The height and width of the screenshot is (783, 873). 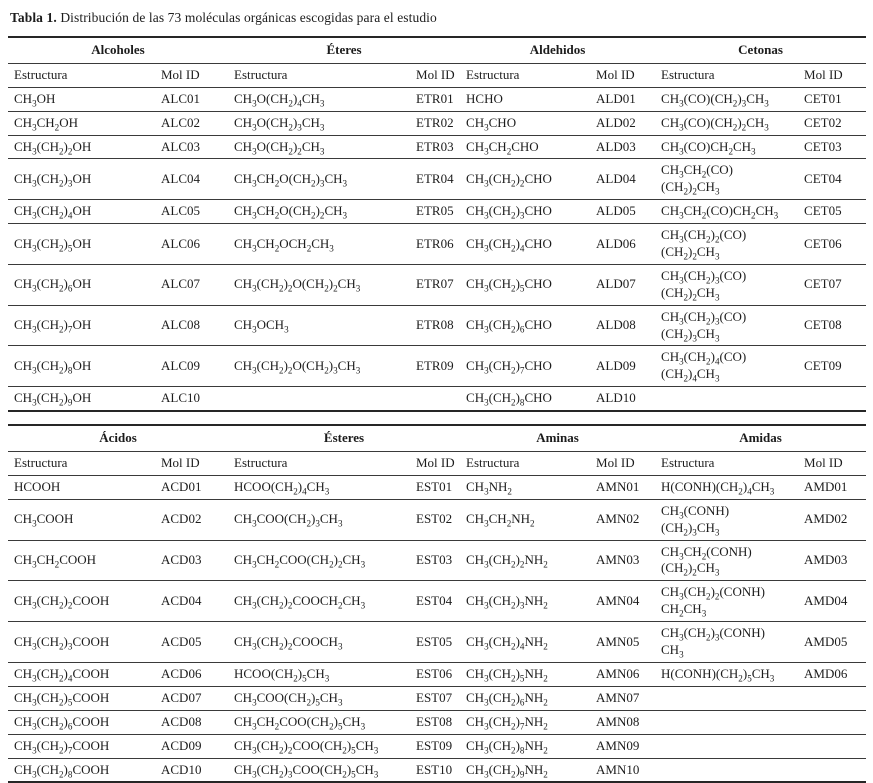 I want to click on mol-id-cell: ACD07, so click(x=191, y=698).